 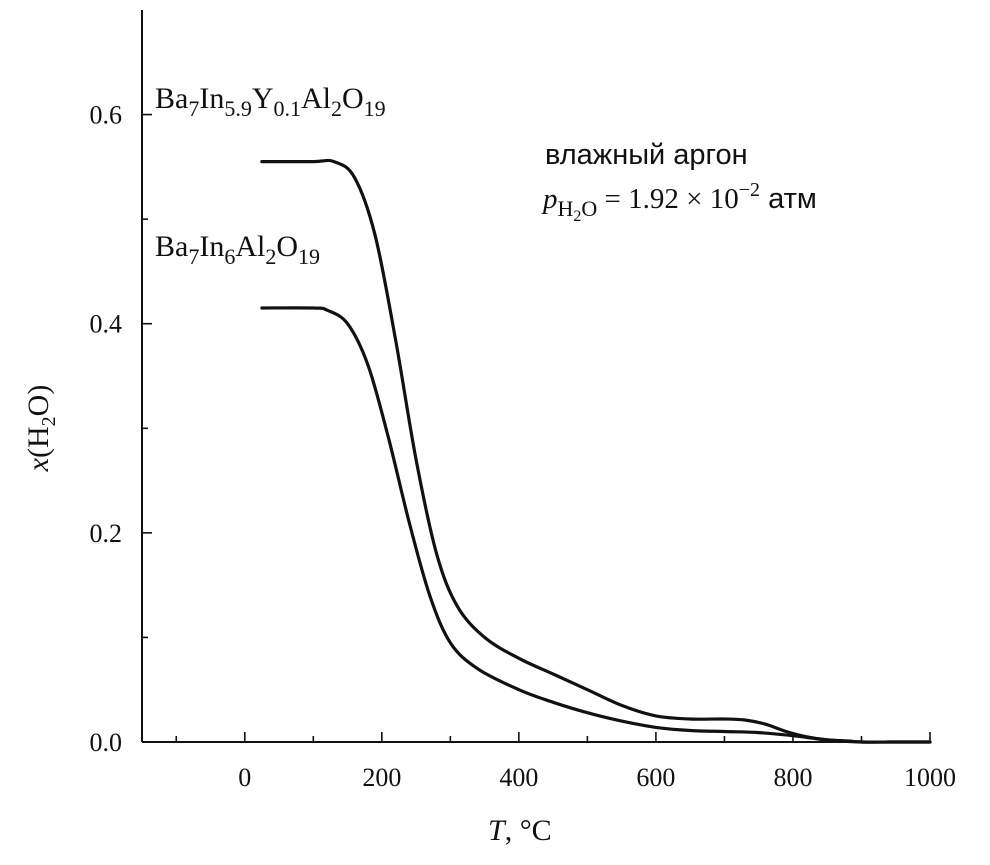 What do you see at coordinates (549, 199) in the screenshot?
I see `pressure-symbol: p` at bounding box center [549, 199].